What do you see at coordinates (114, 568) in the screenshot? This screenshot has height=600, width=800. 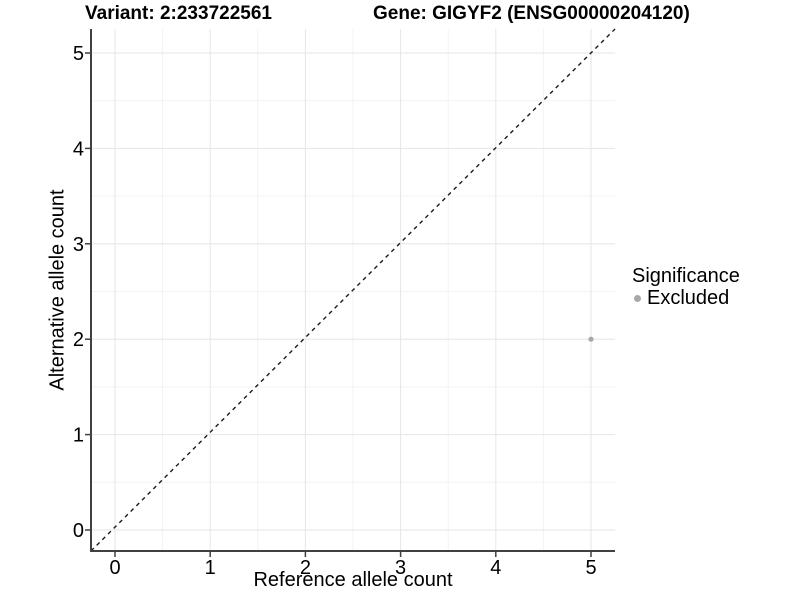 I see `x-tick-label: 0` at bounding box center [114, 568].